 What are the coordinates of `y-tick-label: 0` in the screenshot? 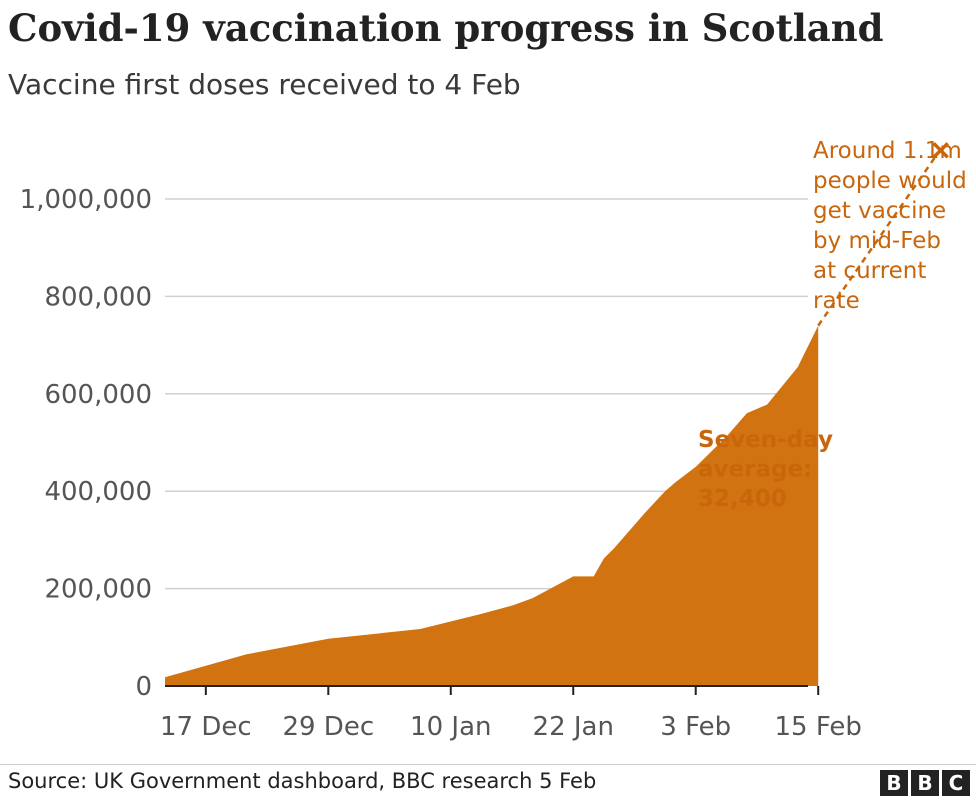 It's located at (143, 687).